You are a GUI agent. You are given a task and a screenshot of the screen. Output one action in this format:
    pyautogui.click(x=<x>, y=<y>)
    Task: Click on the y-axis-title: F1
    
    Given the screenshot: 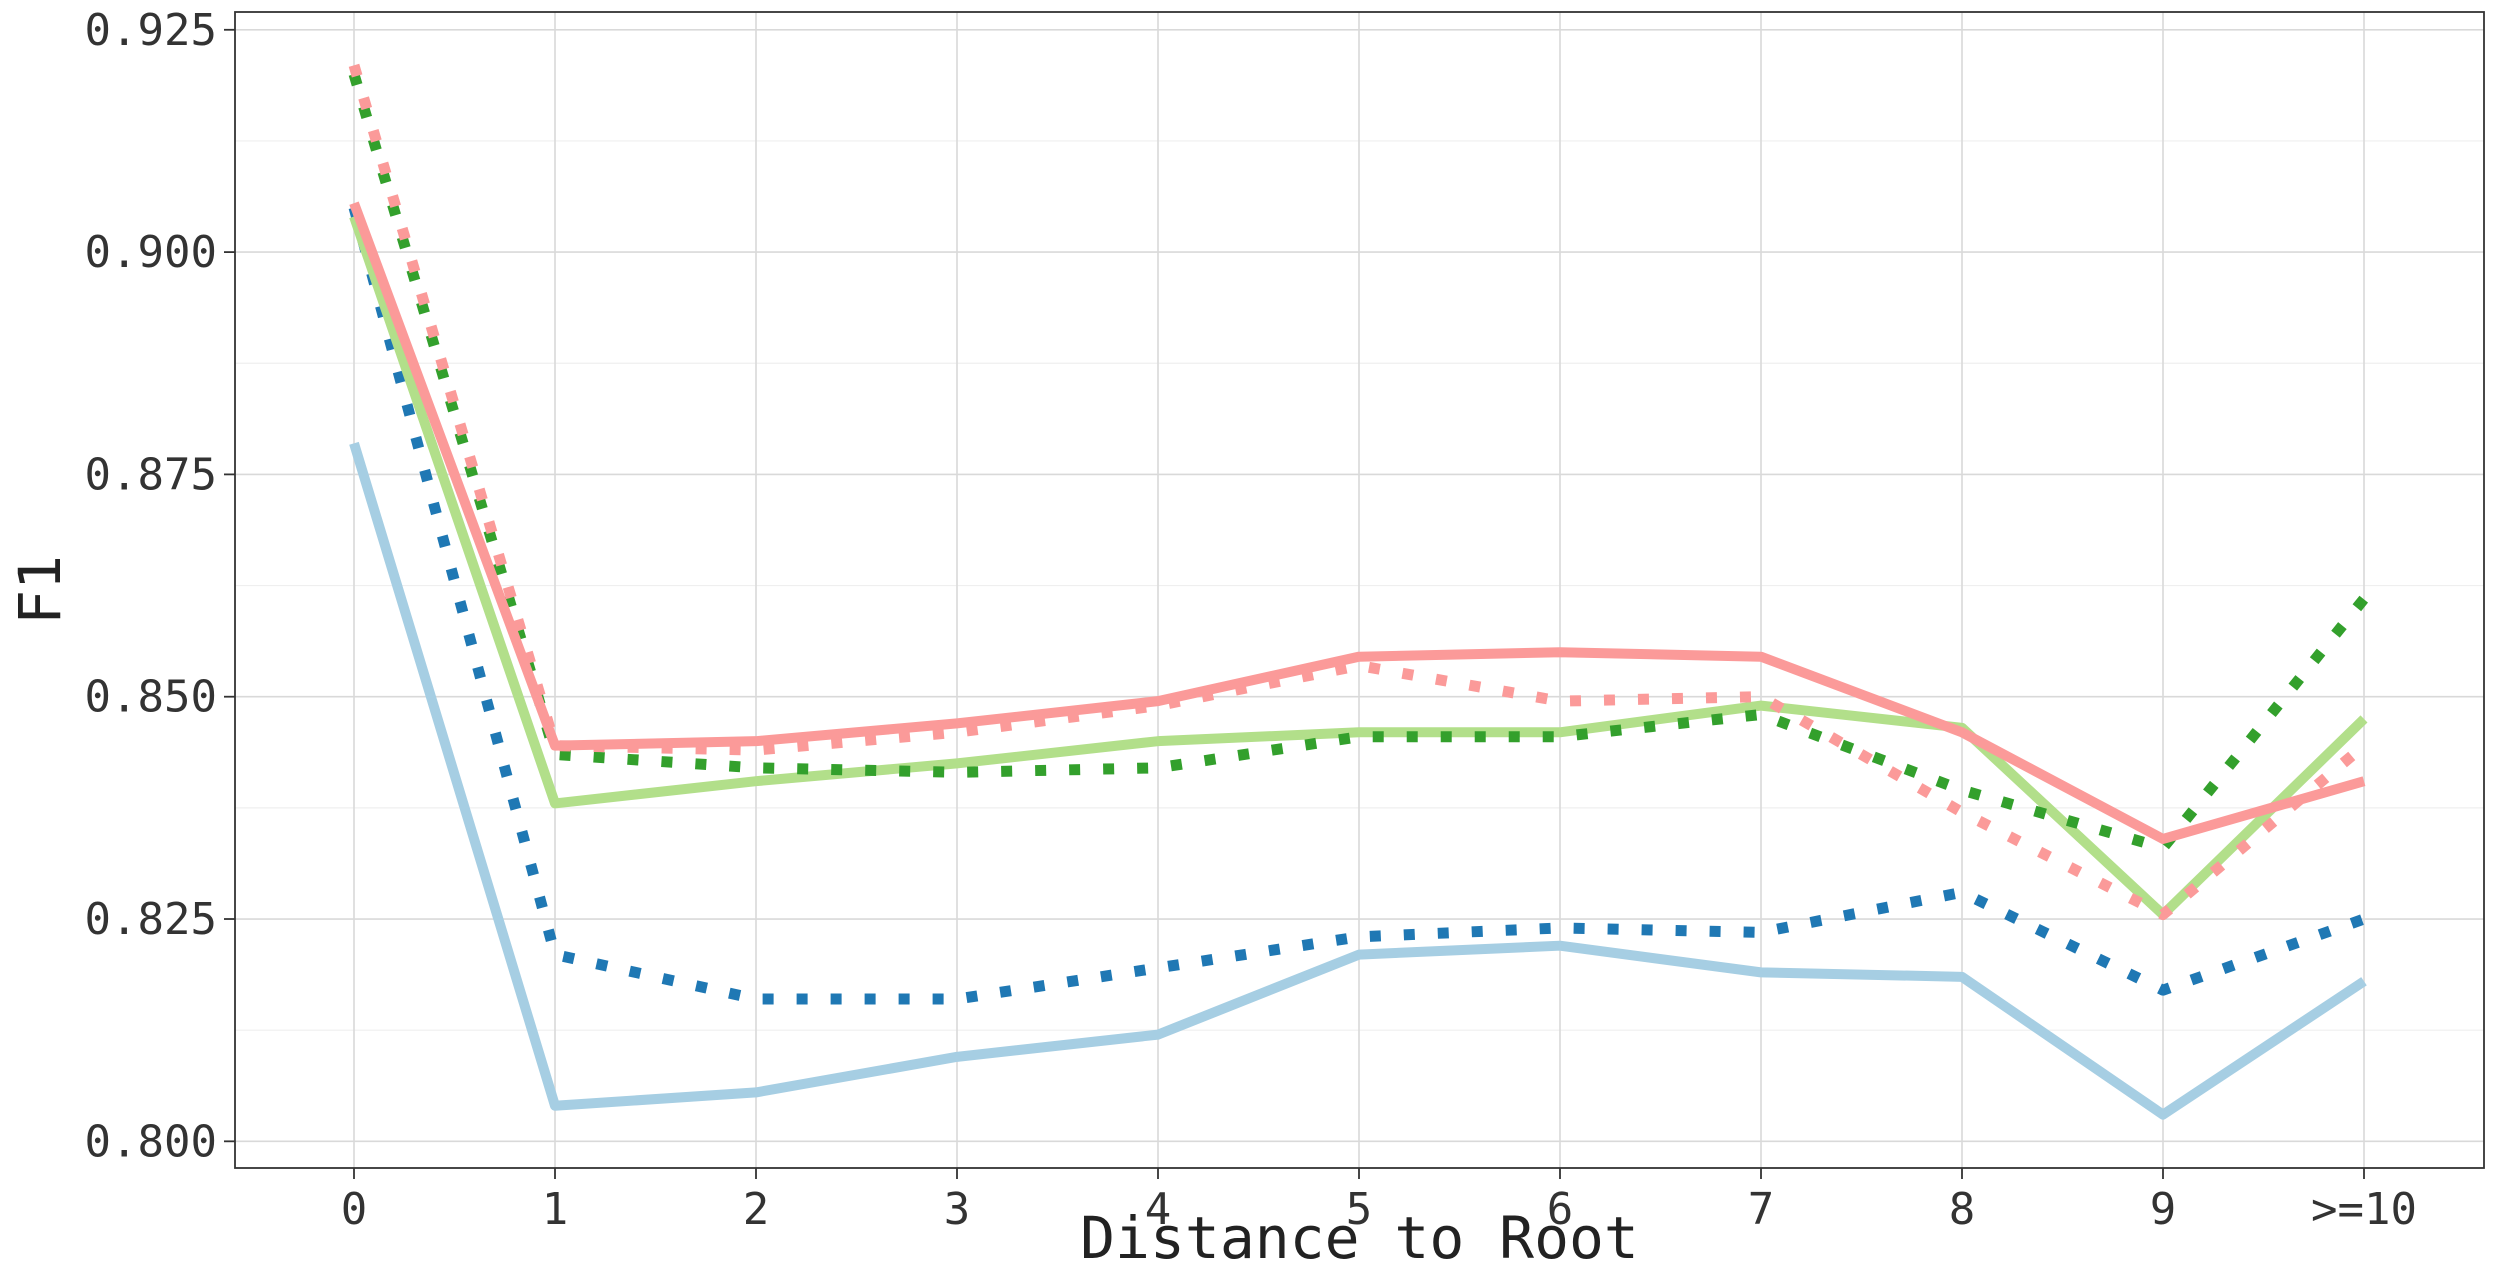 What is the action you would take?
    pyautogui.click(x=40, y=590)
    